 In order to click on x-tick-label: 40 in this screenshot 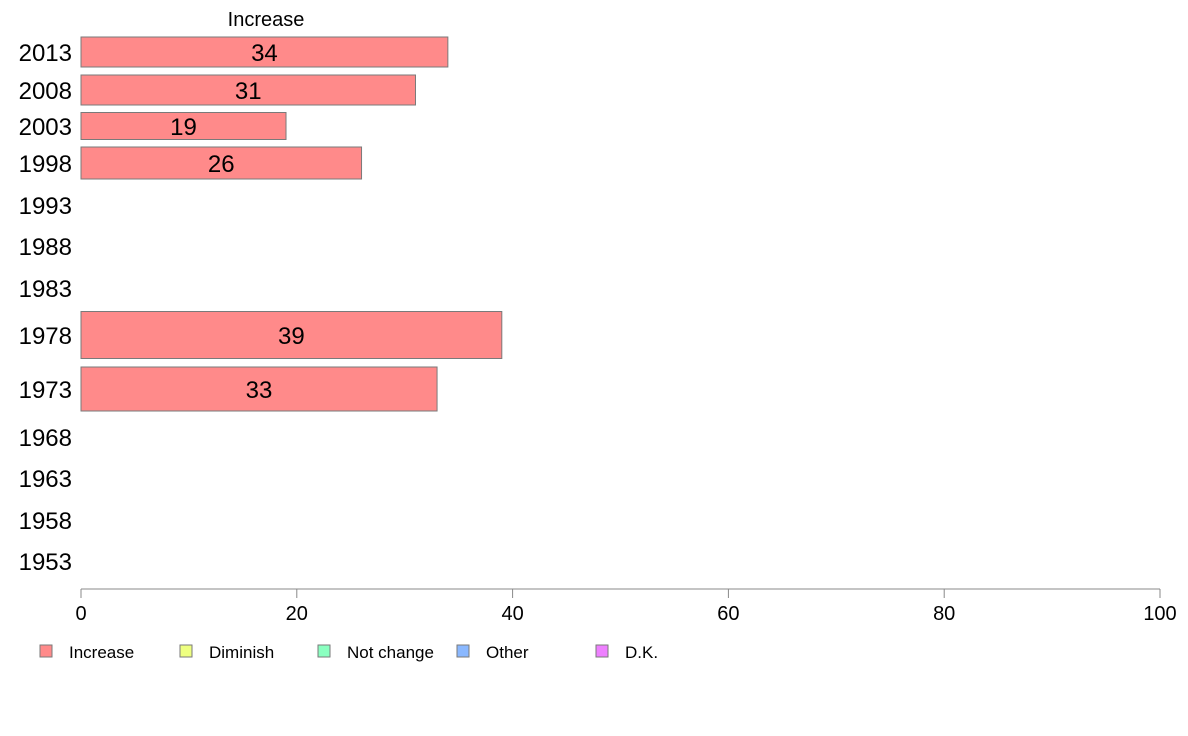, I will do `click(512, 614)`.